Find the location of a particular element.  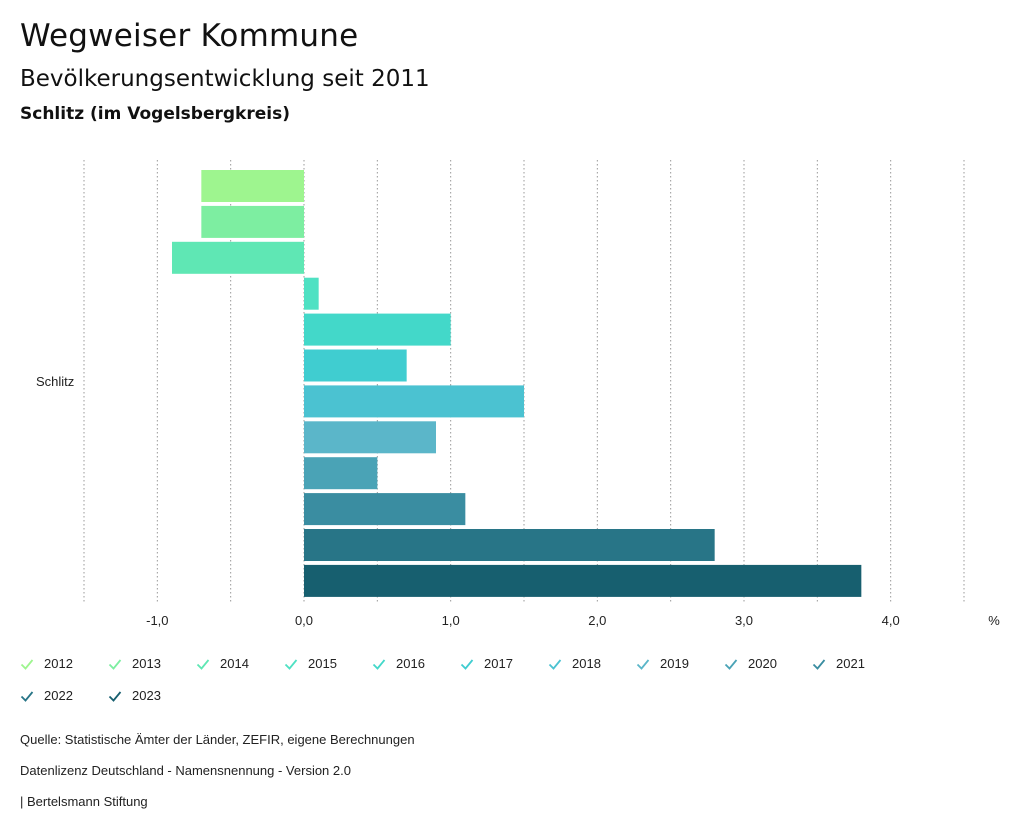

legend-item-2018: 2018 is located at coordinates (574, 663).